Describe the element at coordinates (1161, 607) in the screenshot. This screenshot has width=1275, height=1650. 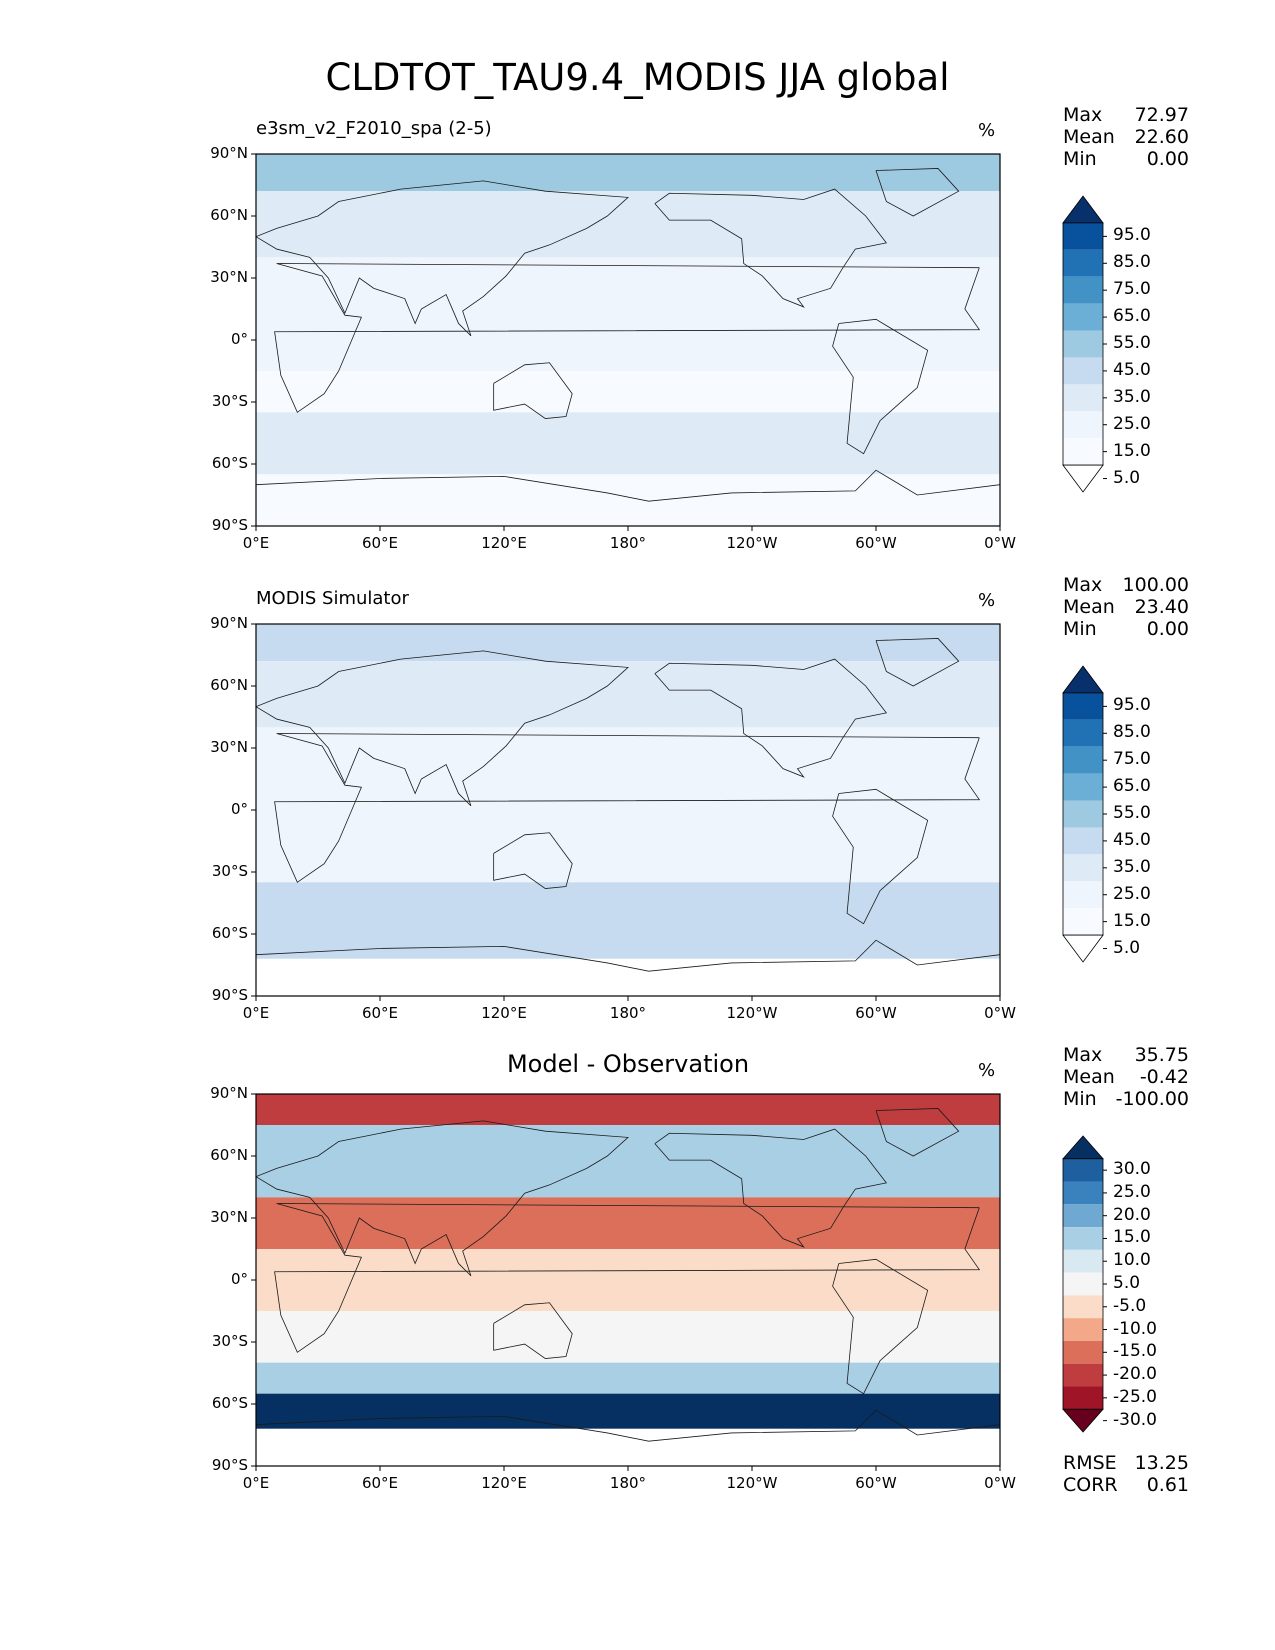
I see `stat-mean-value: 23.40` at that location.